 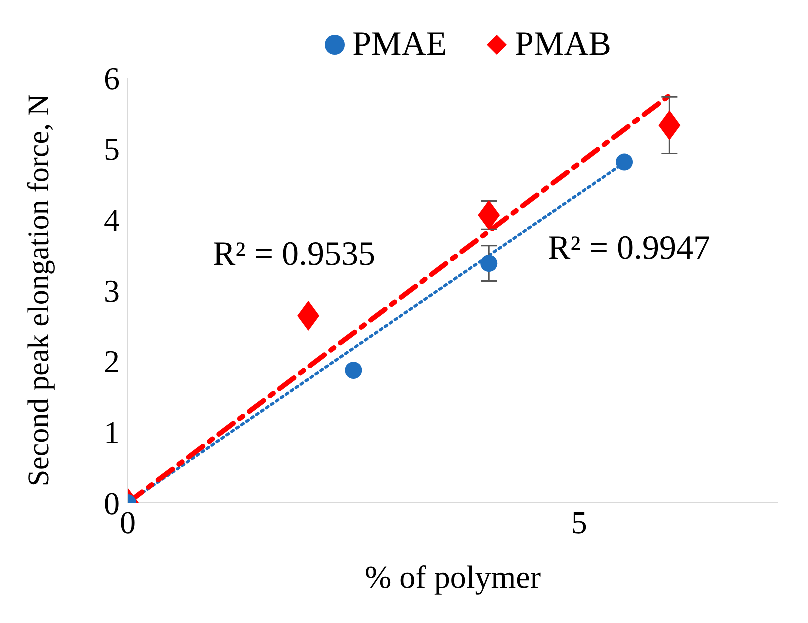 What do you see at coordinates (629, 249) in the screenshot?
I see `annotation: R² = 0.9947` at bounding box center [629, 249].